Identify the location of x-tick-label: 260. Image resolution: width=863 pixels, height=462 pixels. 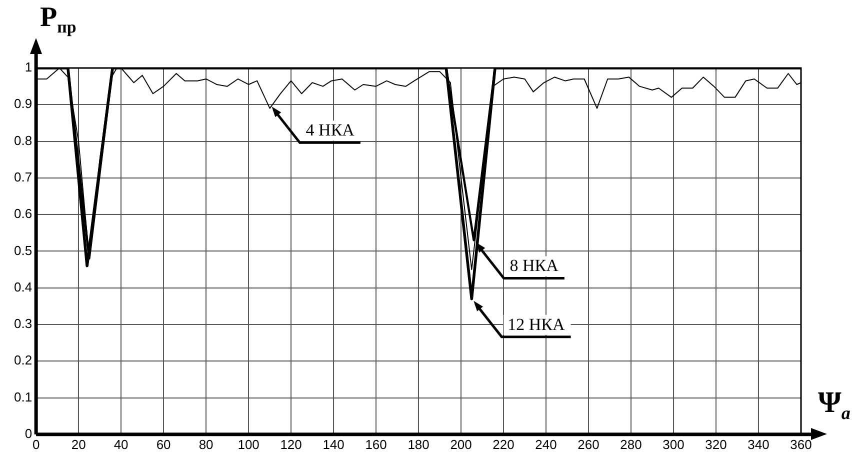
(589, 444).